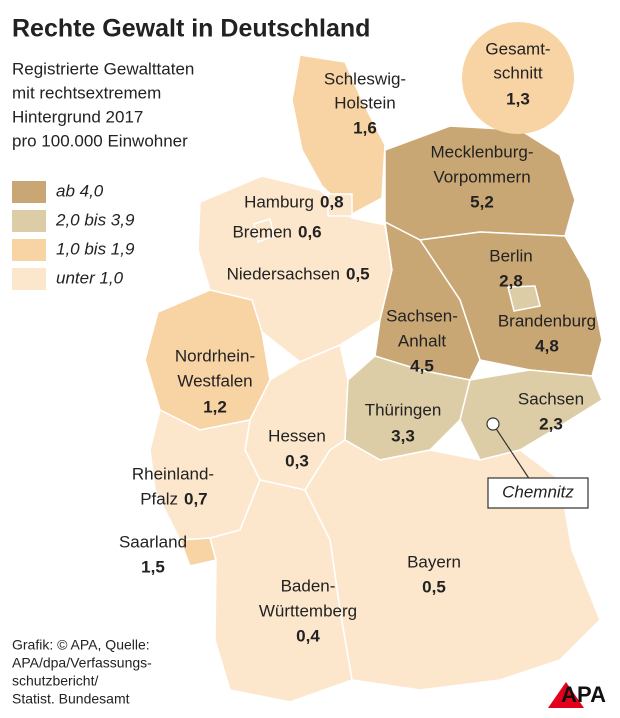  I want to click on region-value: 3,3, so click(403, 435).